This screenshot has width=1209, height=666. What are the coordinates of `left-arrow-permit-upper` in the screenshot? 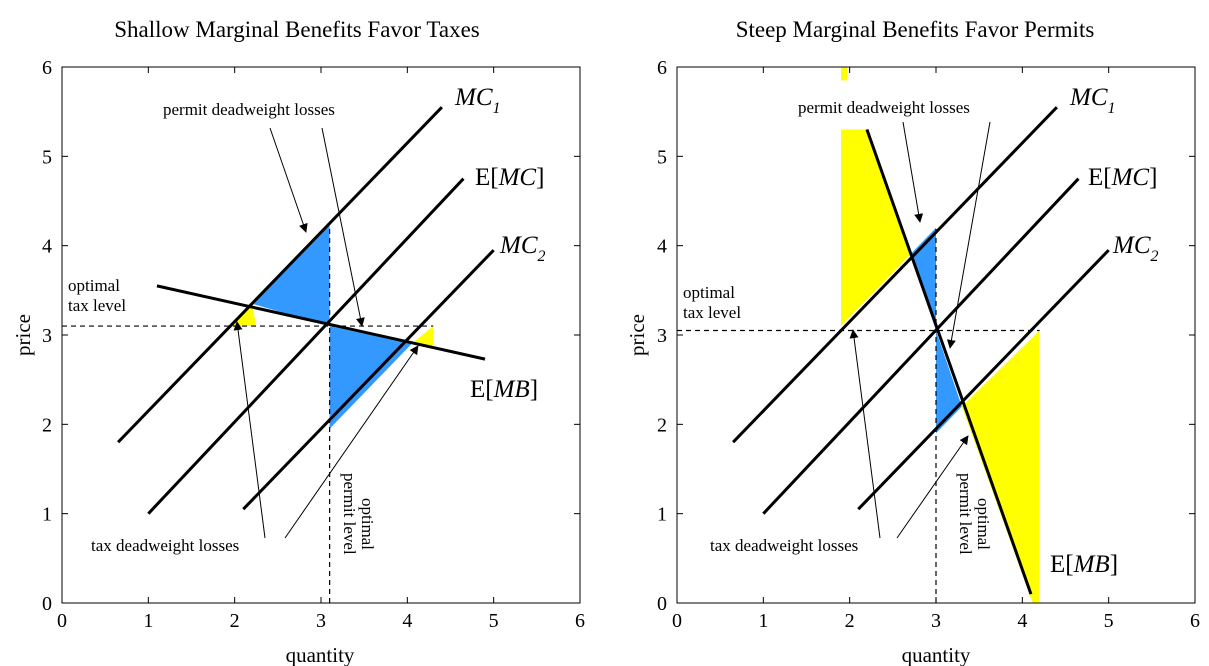 It's located at (288, 180).